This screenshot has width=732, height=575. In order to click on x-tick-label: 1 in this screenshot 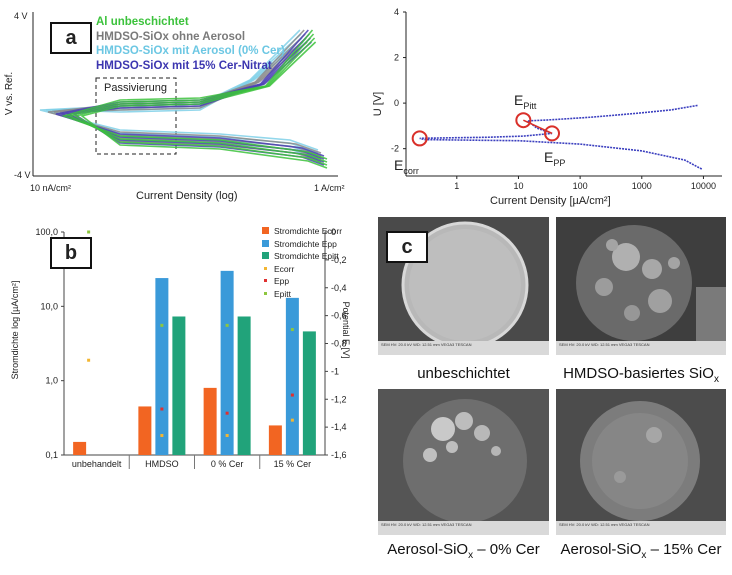, I will do `click(456, 186)`.